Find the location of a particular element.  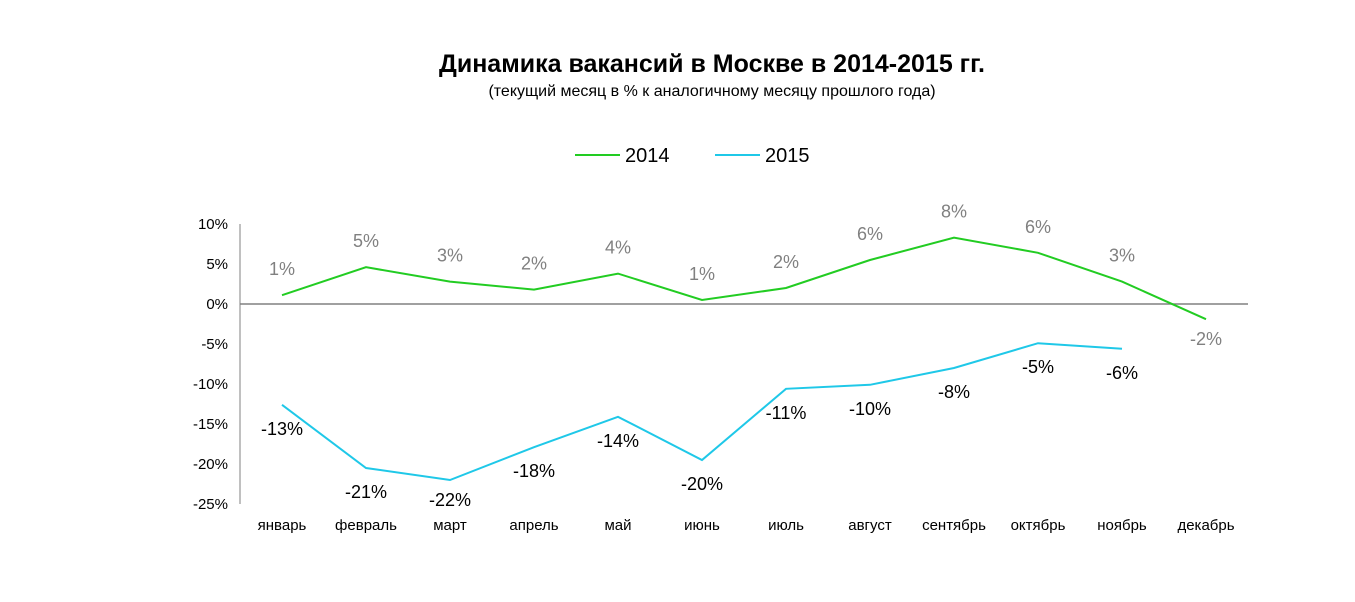

data-label-2015: -10% is located at coordinates (870, 409).